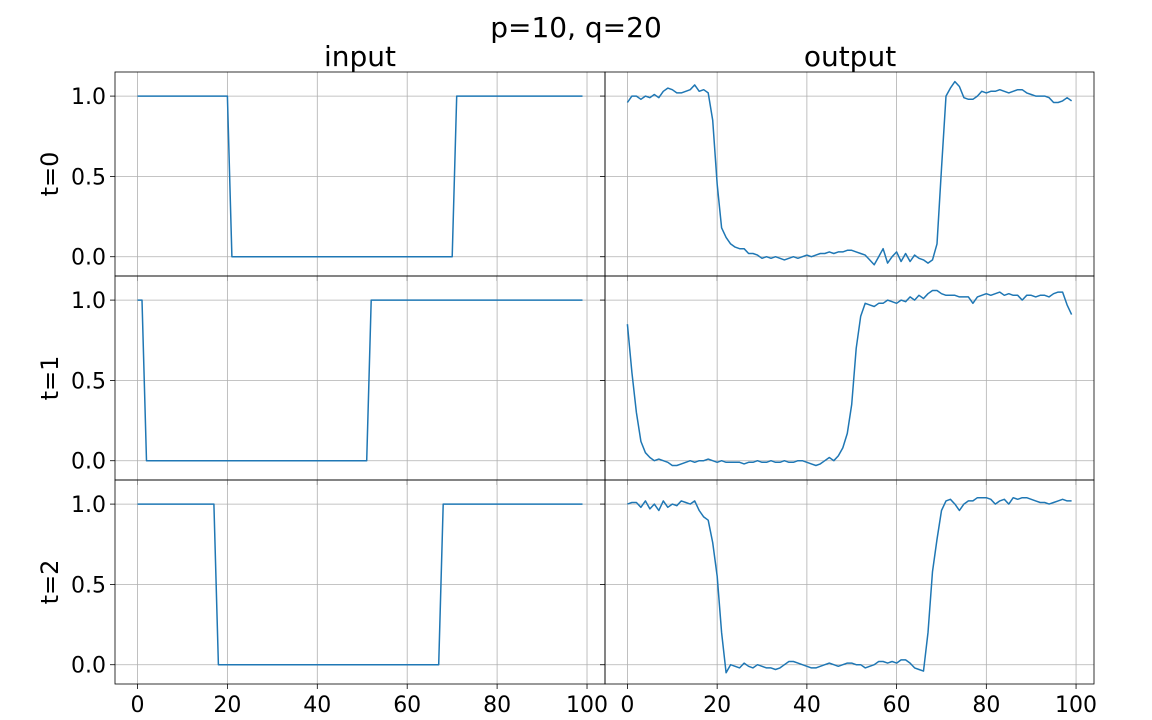 This screenshot has height=720, width=1152. Describe the element at coordinates (50, 582) in the screenshot. I see `row-label: t=2` at that location.